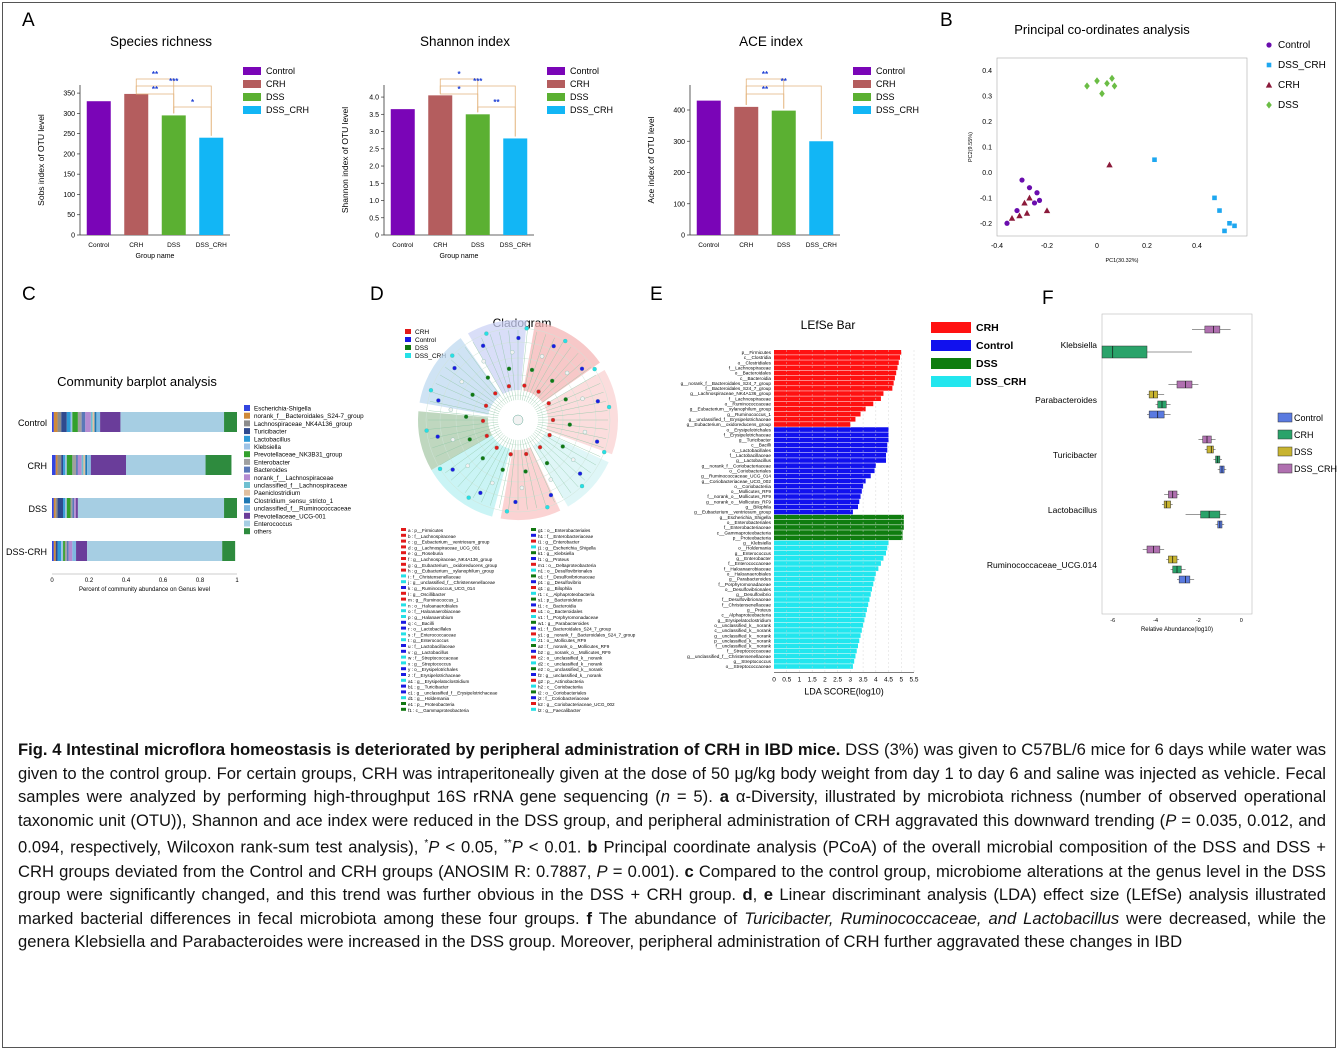 The width and height of the screenshot is (1340, 1052). Describe the element at coordinates (1269, 65) in the screenshot. I see `legend-marker` at that location.